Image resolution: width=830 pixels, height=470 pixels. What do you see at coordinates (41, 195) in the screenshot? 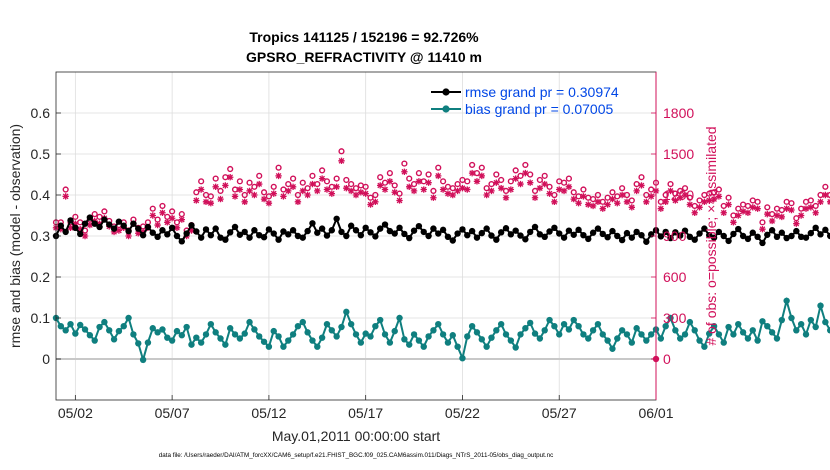
I see `y-left-tick-label: 0.4` at bounding box center [41, 195].